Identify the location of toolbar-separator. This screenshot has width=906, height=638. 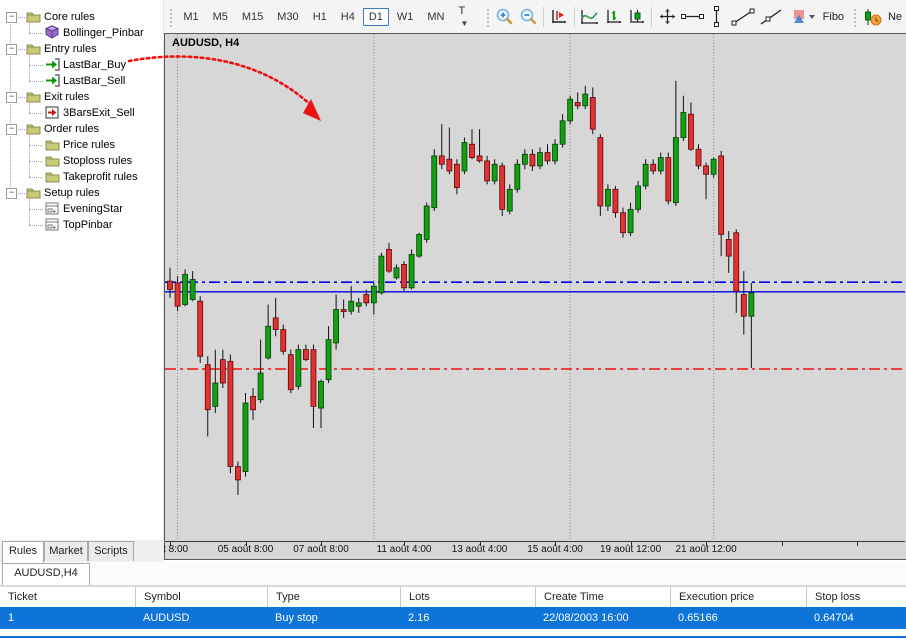
(543, 16).